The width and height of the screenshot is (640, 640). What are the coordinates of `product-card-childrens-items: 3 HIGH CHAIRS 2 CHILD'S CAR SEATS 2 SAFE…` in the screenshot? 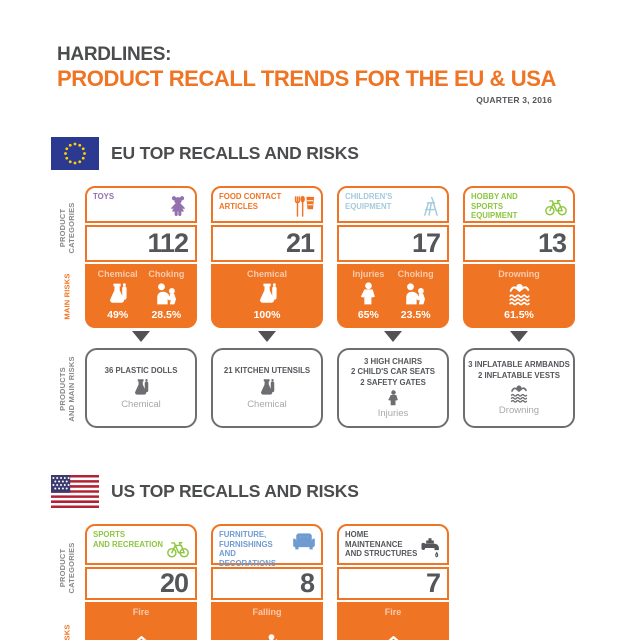 It's located at (393, 388).